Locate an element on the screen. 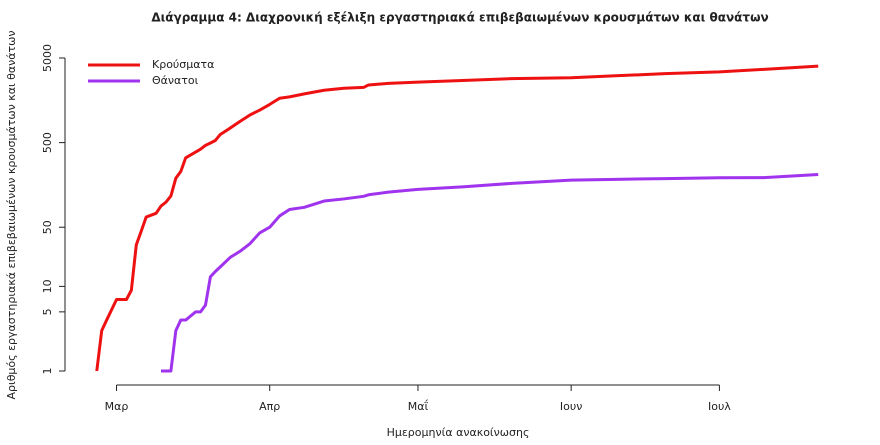 This screenshot has height=445, width=880. x-tick-label: Απρ is located at coordinates (269, 406).